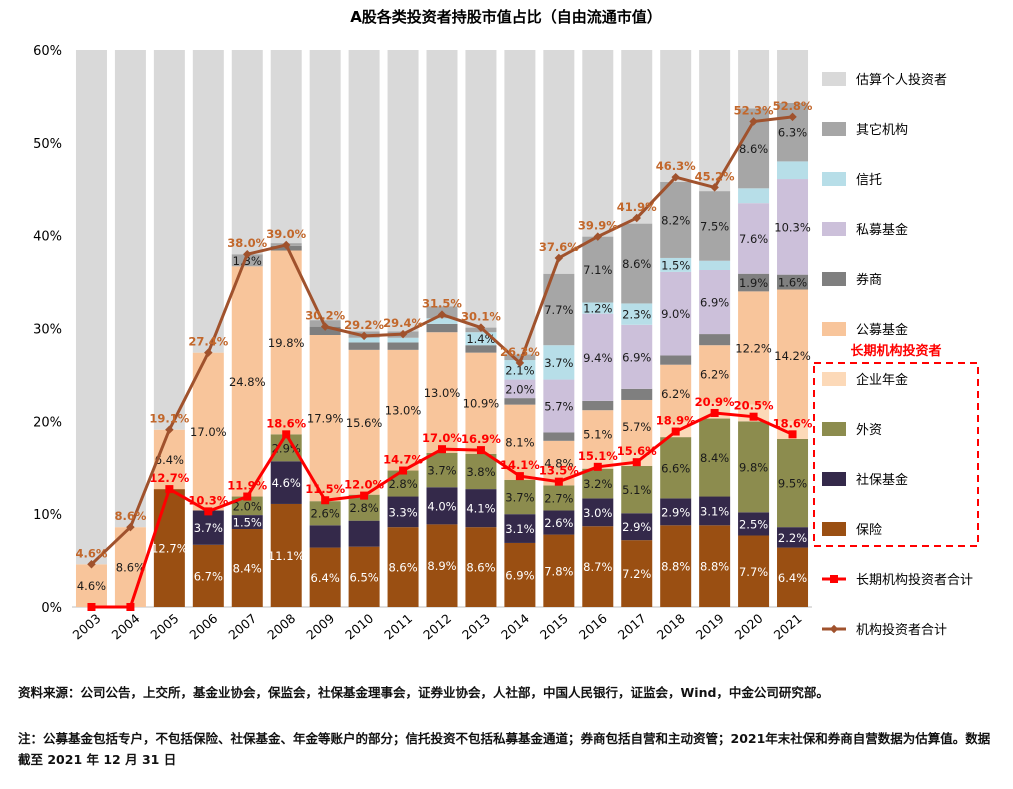  I want to click on bar-label: 7.8%, so click(558, 571).